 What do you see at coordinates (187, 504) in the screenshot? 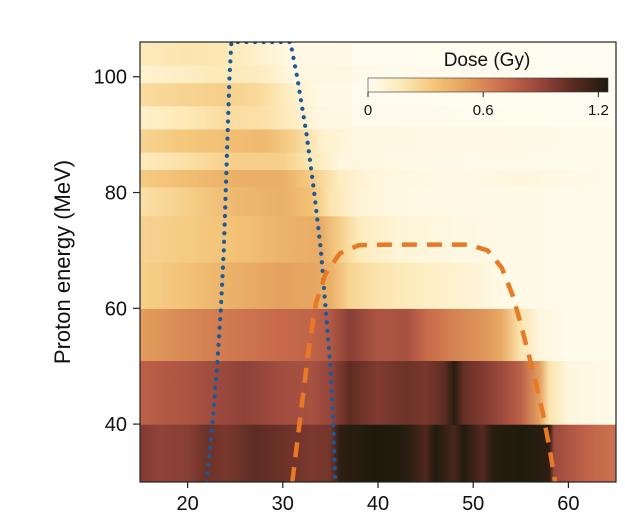
I see `x-tick-label: 20` at bounding box center [187, 504].